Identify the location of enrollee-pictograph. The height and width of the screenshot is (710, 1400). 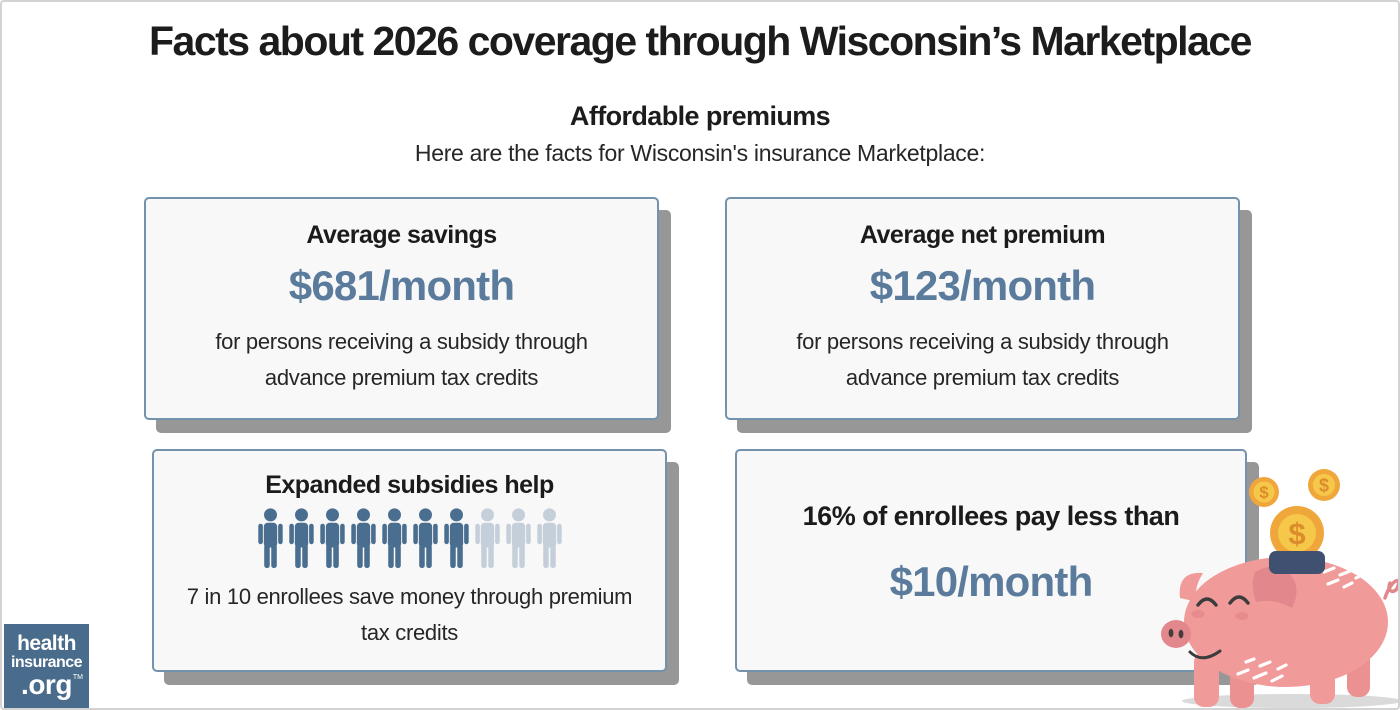
(410, 538).